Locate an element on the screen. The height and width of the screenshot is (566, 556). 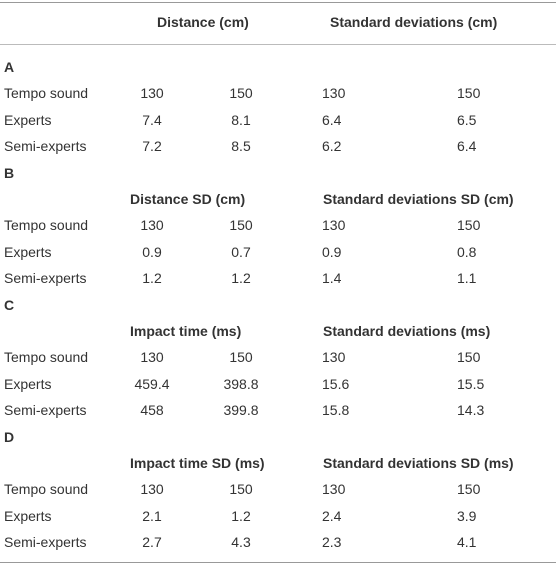
cell: 2.1 is located at coordinates (152, 515).